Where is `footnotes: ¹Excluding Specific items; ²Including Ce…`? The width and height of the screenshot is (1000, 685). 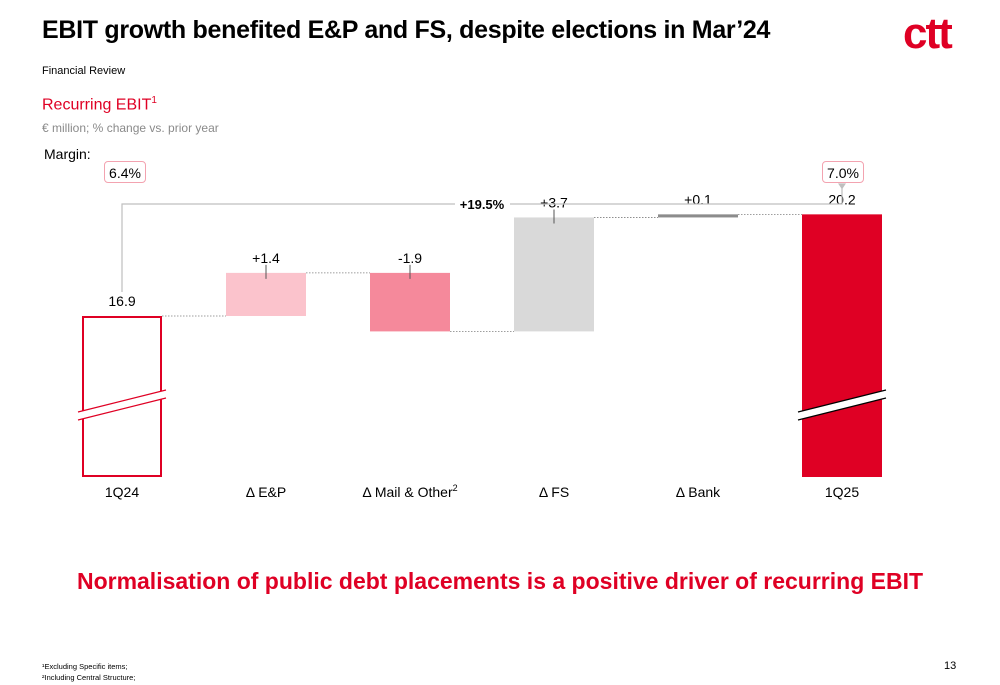 footnotes: ¹Excluding Specific items; ²Including Ce… is located at coordinates (88, 672).